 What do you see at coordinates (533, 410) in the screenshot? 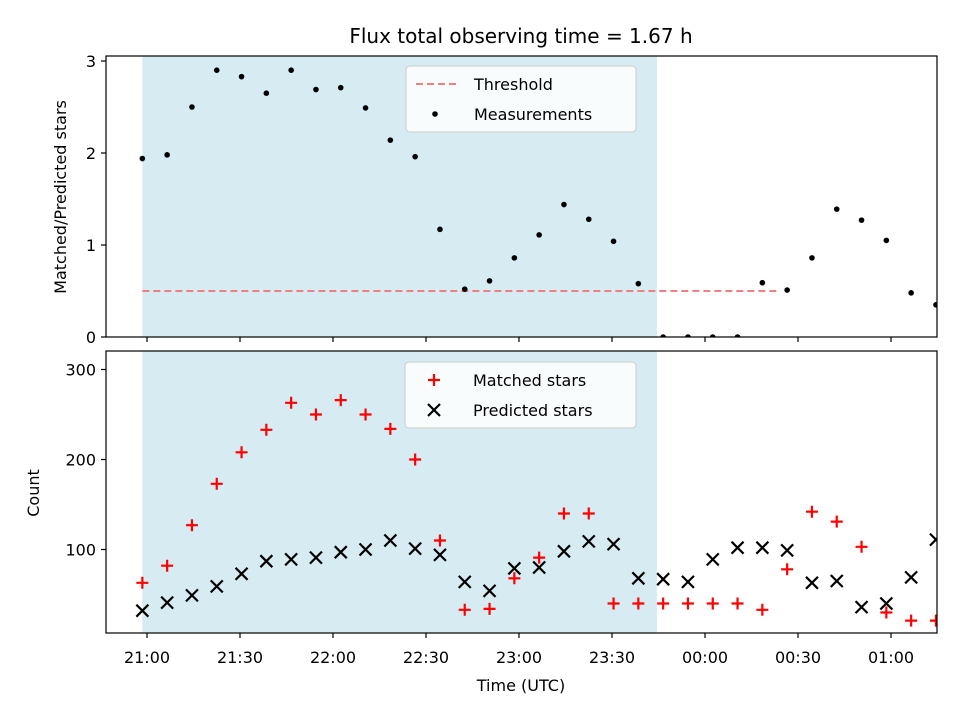
I see `legend-label: Predicted stars` at bounding box center [533, 410].